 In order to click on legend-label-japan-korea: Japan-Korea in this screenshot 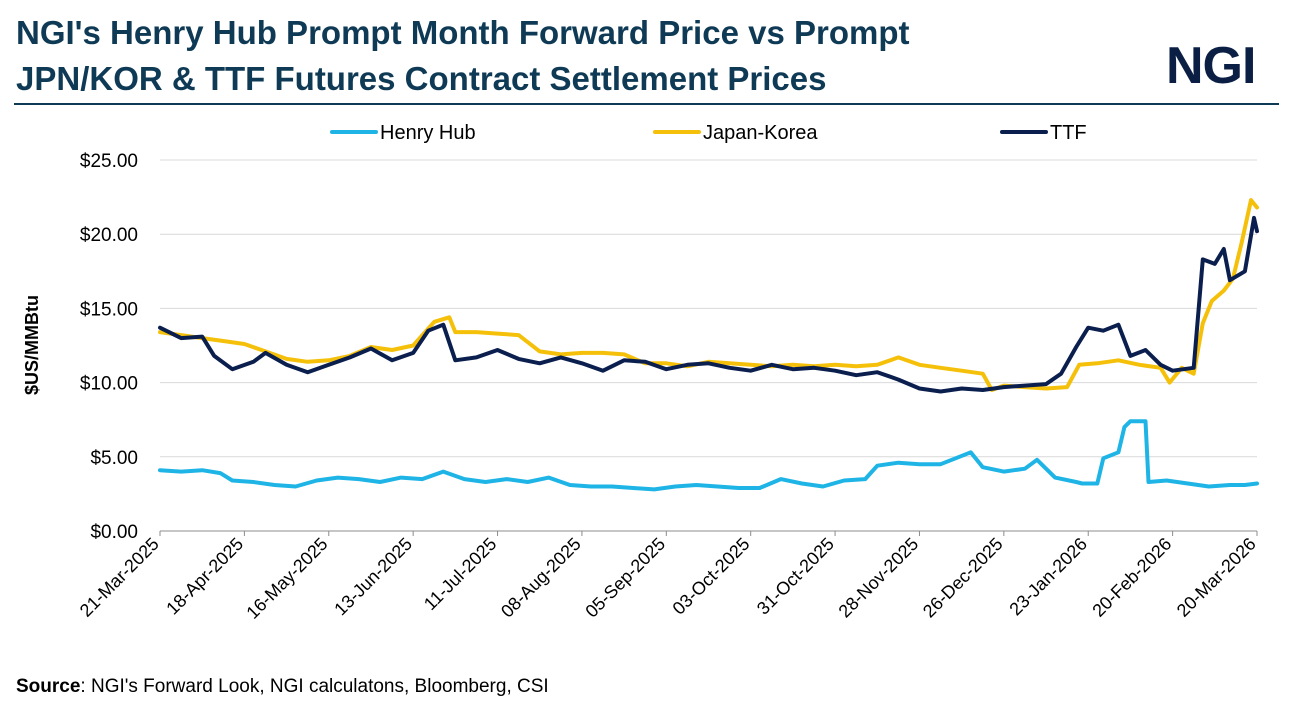, I will do `click(760, 133)`.